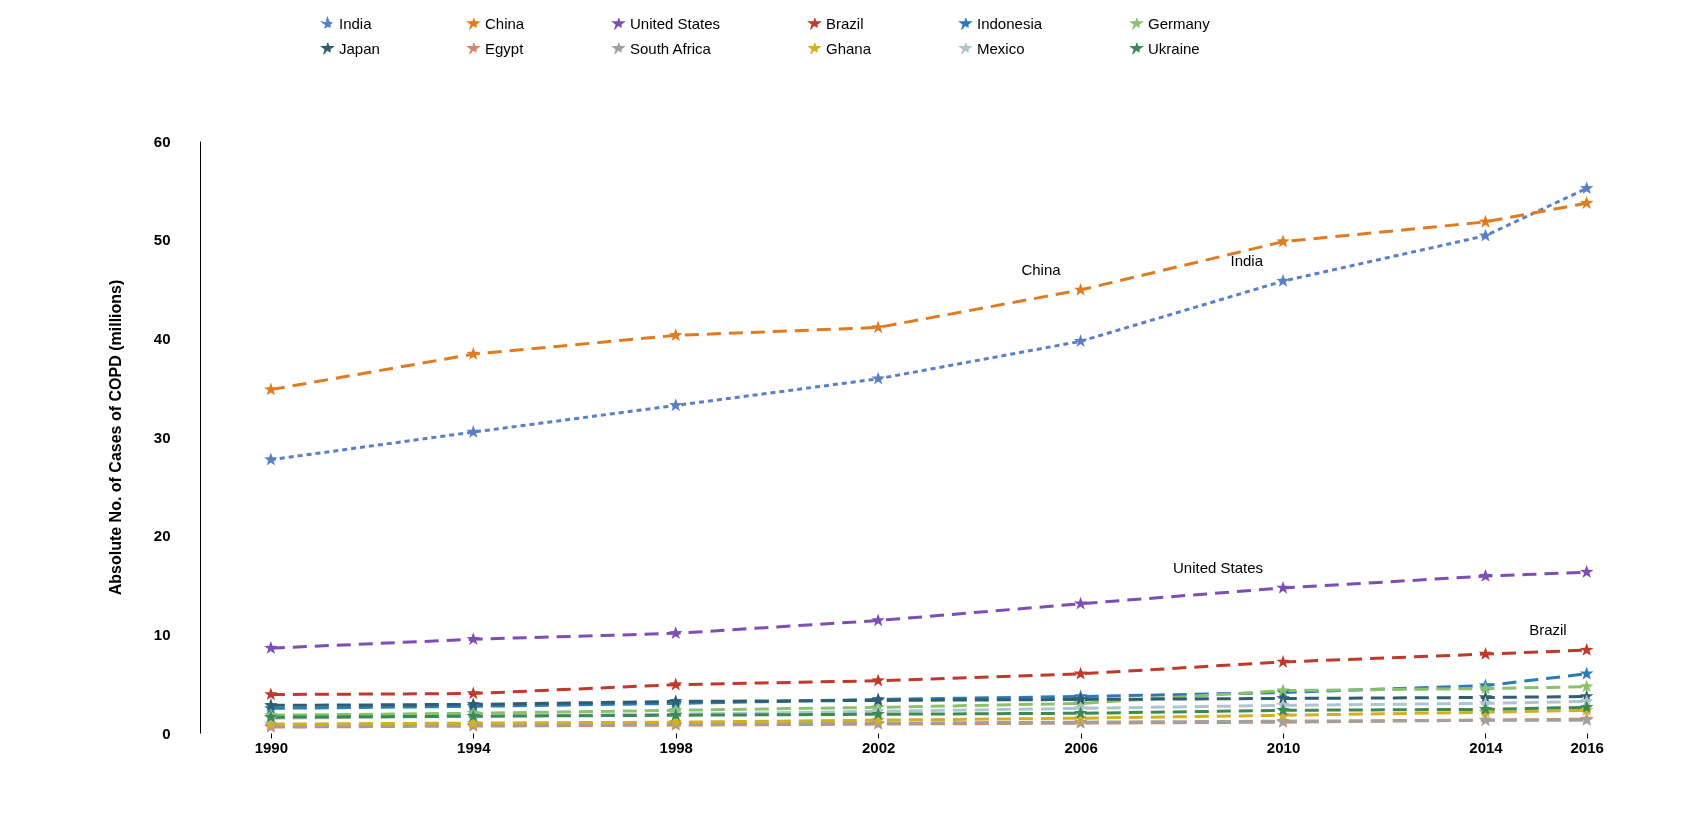 This screenshot has height=815, width=1683. I want to click on legend-label: Japan, so click(359, 48).